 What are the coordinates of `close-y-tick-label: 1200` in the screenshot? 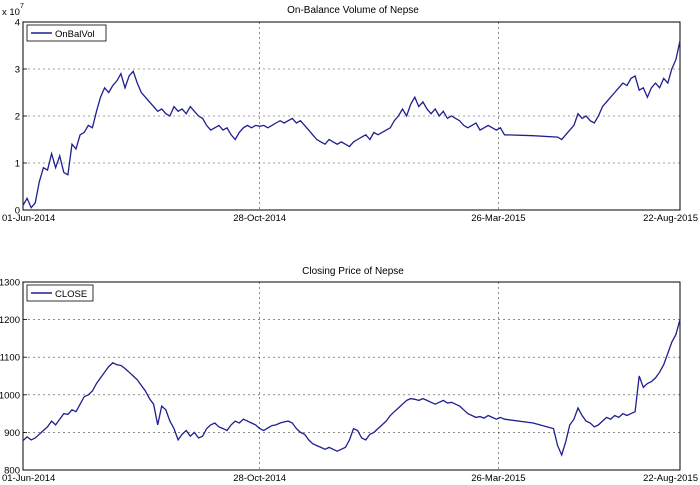 It's located at (10, 320).